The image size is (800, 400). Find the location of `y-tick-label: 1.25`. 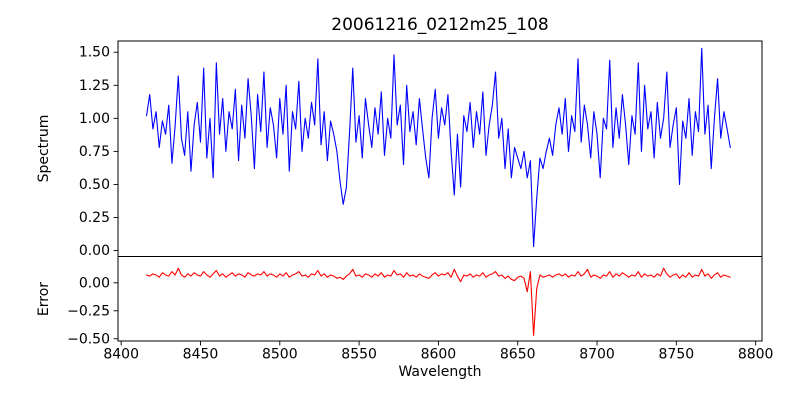

y-tick-label: 1.25 is located at coordinates (94, 86).